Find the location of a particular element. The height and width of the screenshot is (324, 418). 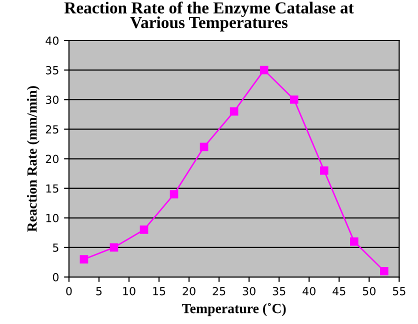

x-tick-label: 0 is located at coordinates (69, 291).